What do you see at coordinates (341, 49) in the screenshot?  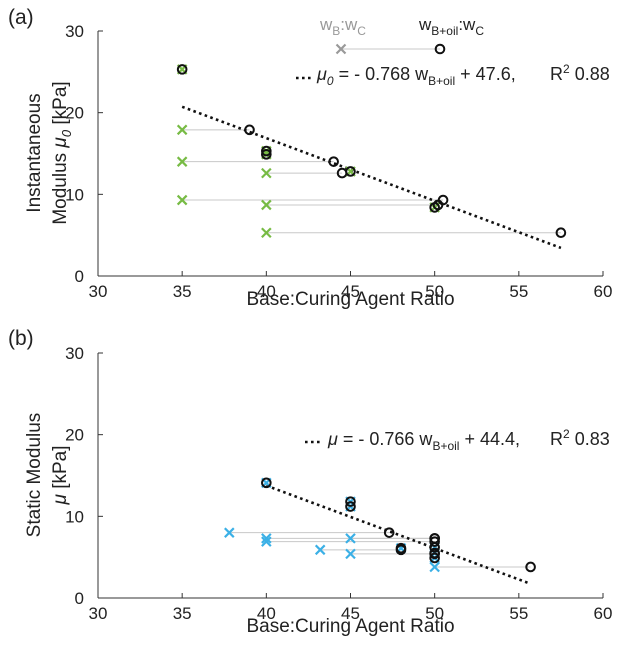 I see `legend-x-marker` at bounding box center [341, 49].